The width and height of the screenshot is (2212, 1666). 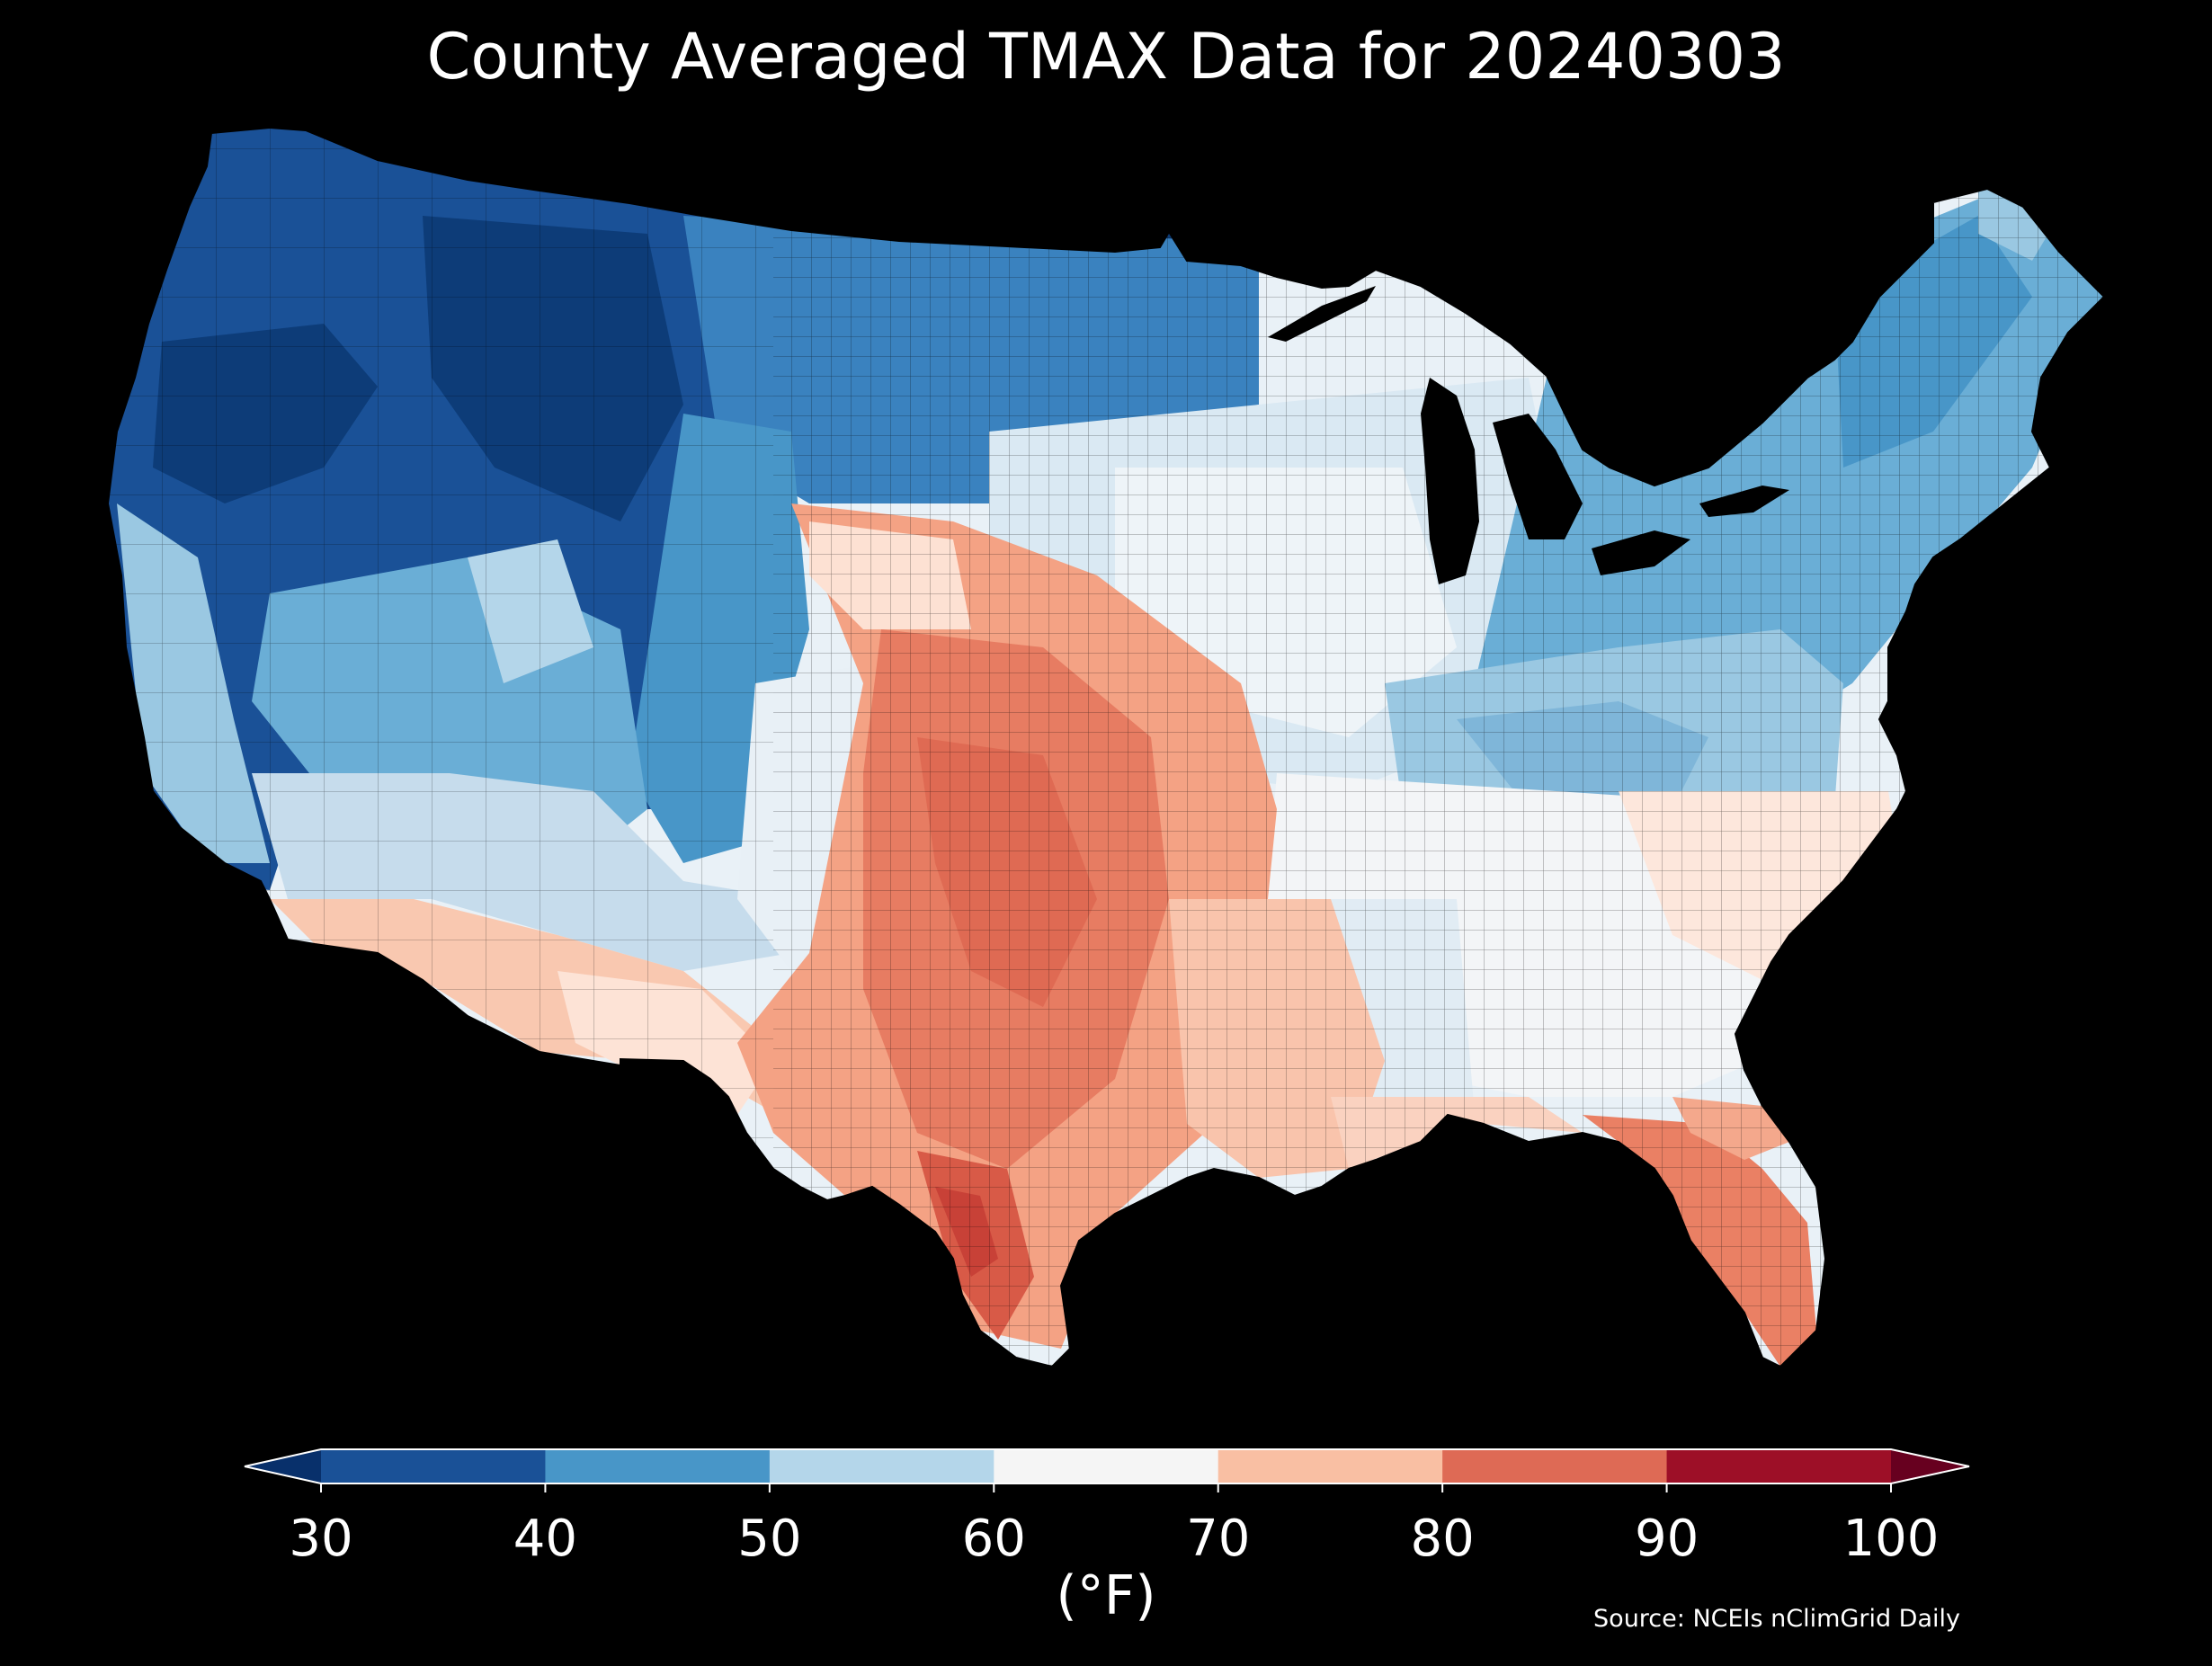 What do you see at coordinates (1528, 435) in the screenshot?
I see `great-lakes` at bounding box center [1528, 435].